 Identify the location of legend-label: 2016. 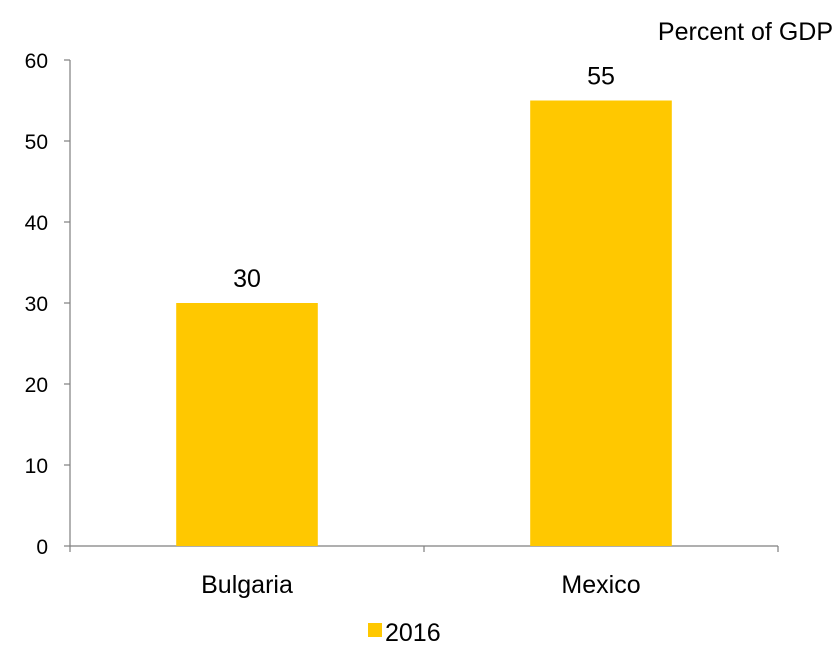
(413, 631).